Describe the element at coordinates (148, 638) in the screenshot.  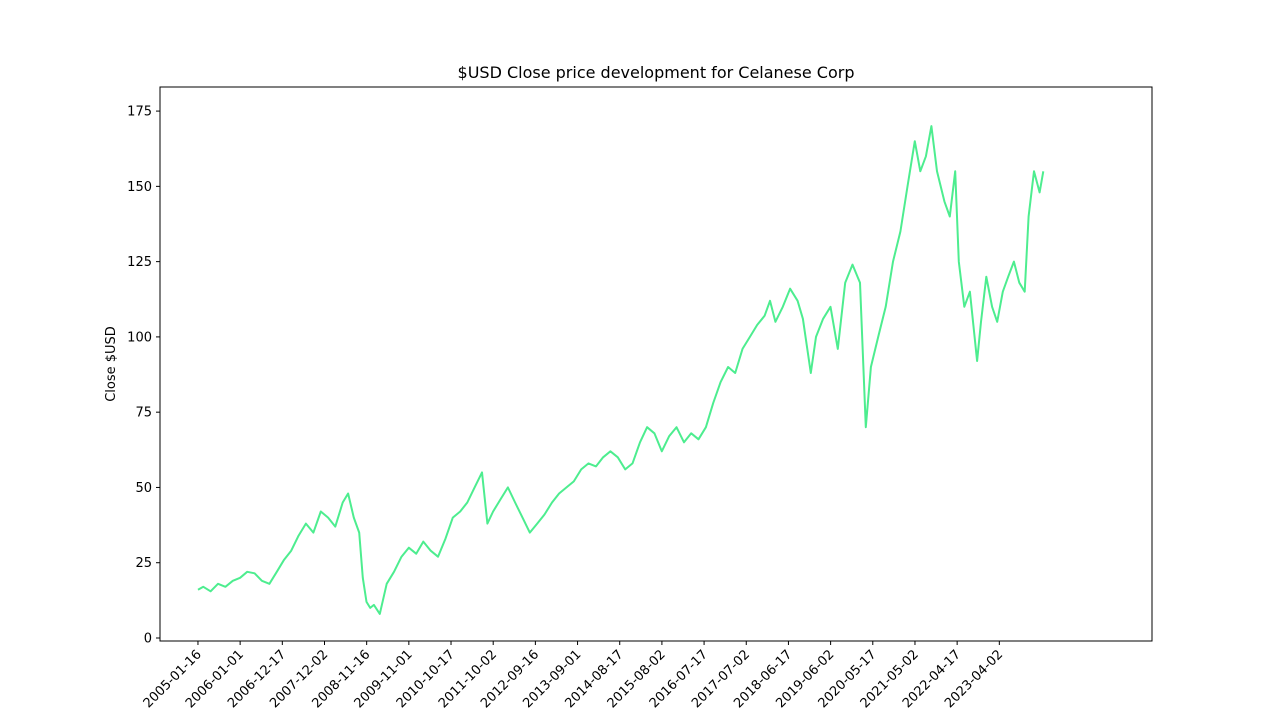
I see `y-tick-label: 0` at that location.